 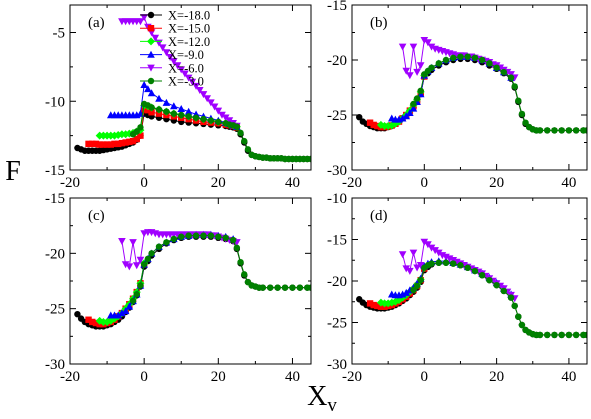 What do you see at coordinates (96, 23) in the screenshot?
I see `panel-label: (a)` at bounding box center [96, 23].